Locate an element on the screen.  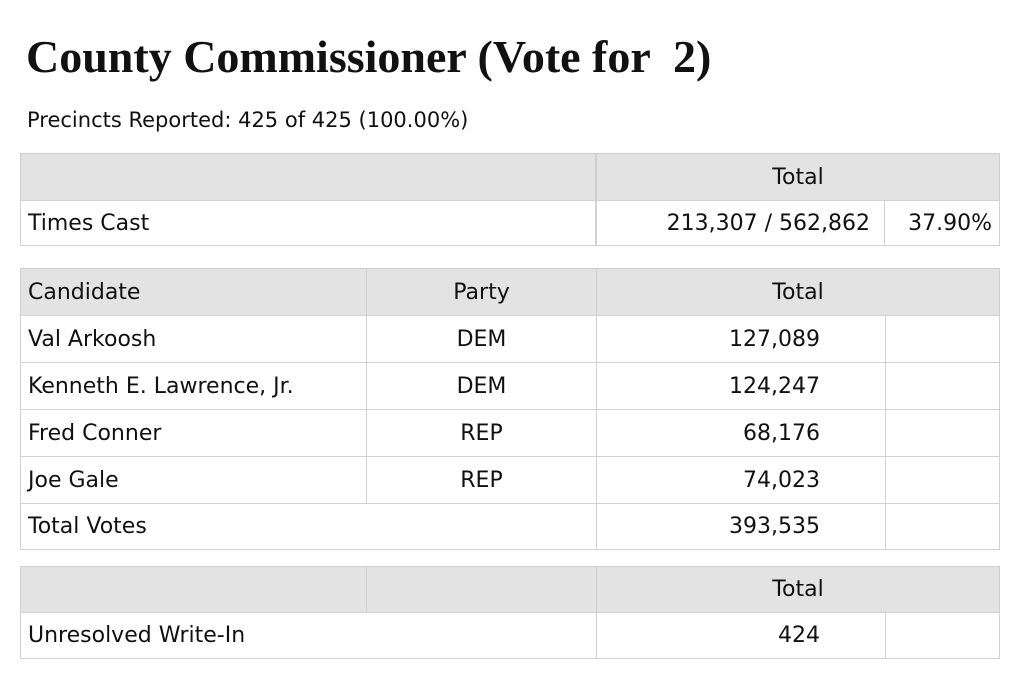
table-cell: Party is located at coordinates (481, 292).